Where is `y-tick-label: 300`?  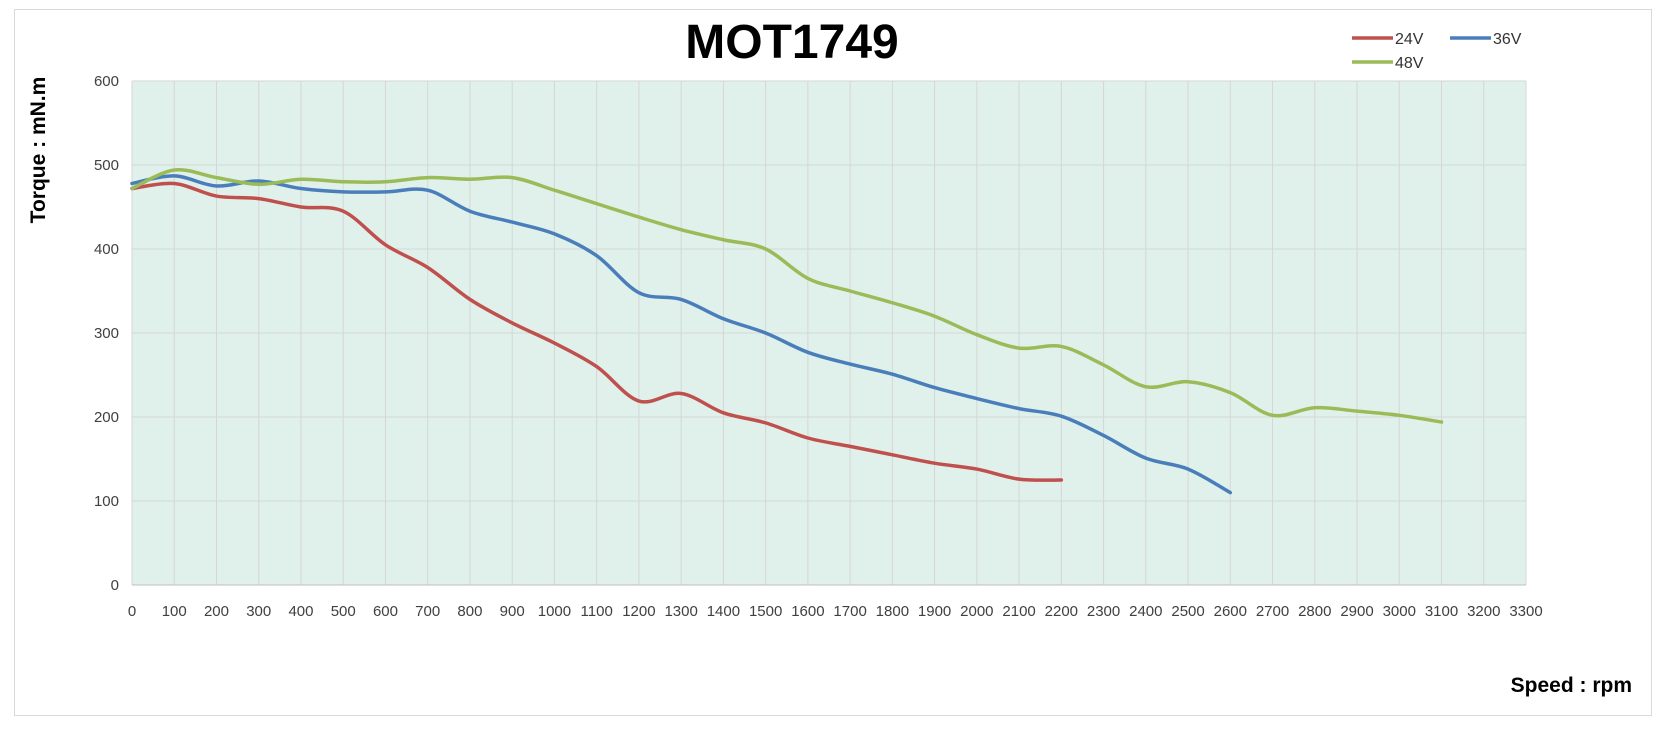 y-tick-label: 300 is located at coordinates (106, 333).